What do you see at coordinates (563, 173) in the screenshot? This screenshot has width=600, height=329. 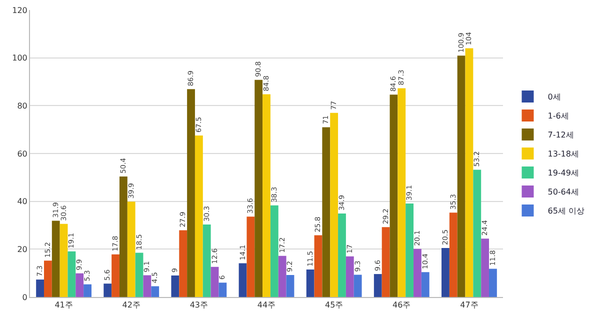 I see `legend-label: 19-49세` at bounding box center [563, 173].